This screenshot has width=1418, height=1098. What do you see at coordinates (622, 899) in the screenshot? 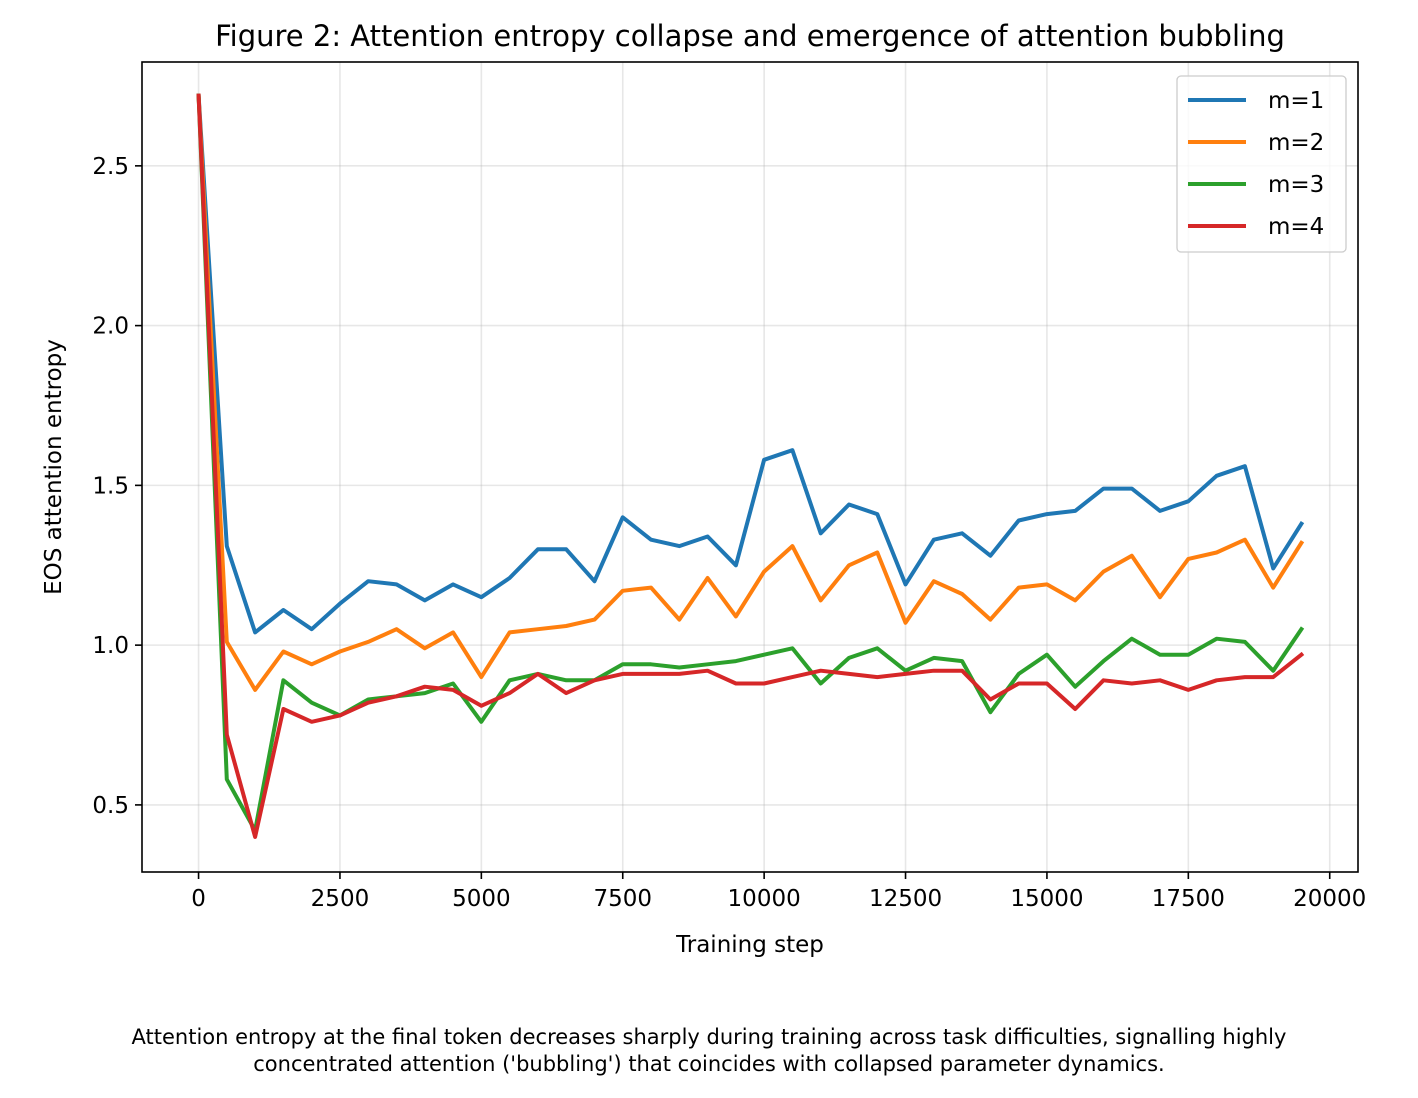
I see `x-tick-label: 7500` at bounding box center [622, 899].